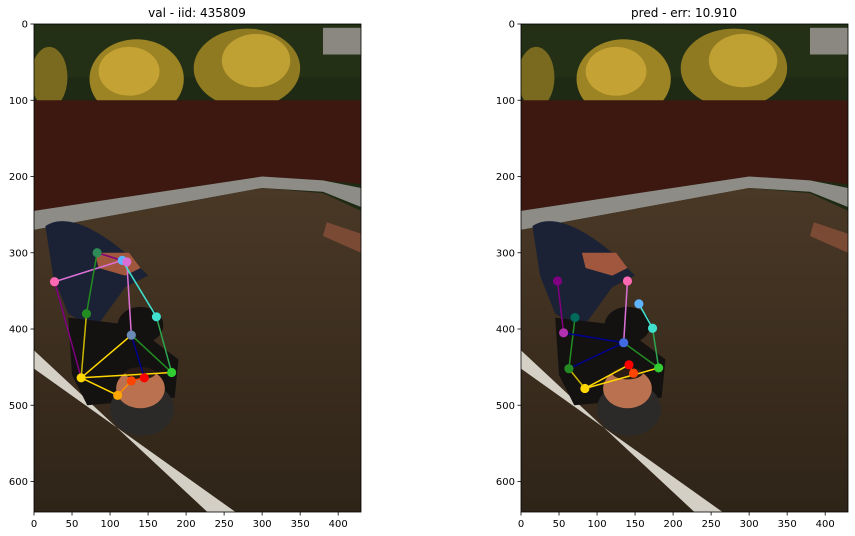 This screenshot has height=536, width=855. What do you see at coordinates (25, 25) in the screenshot?
I see `panel-val-ytick-label-0: 0` at bounding box center [25, 25].